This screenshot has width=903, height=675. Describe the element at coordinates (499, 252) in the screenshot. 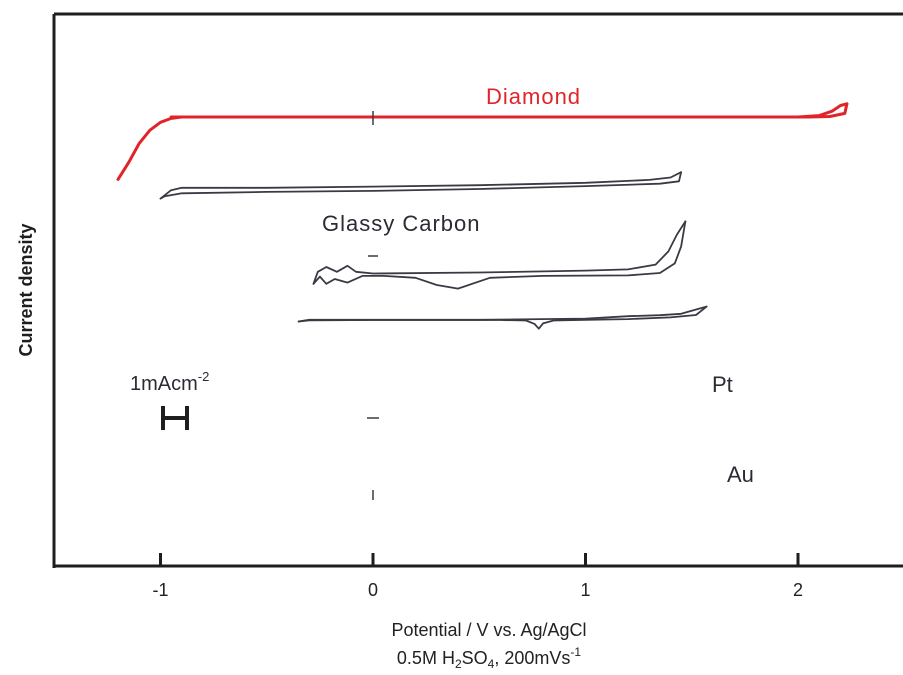

I see `series-pt-forward-line` at that location.